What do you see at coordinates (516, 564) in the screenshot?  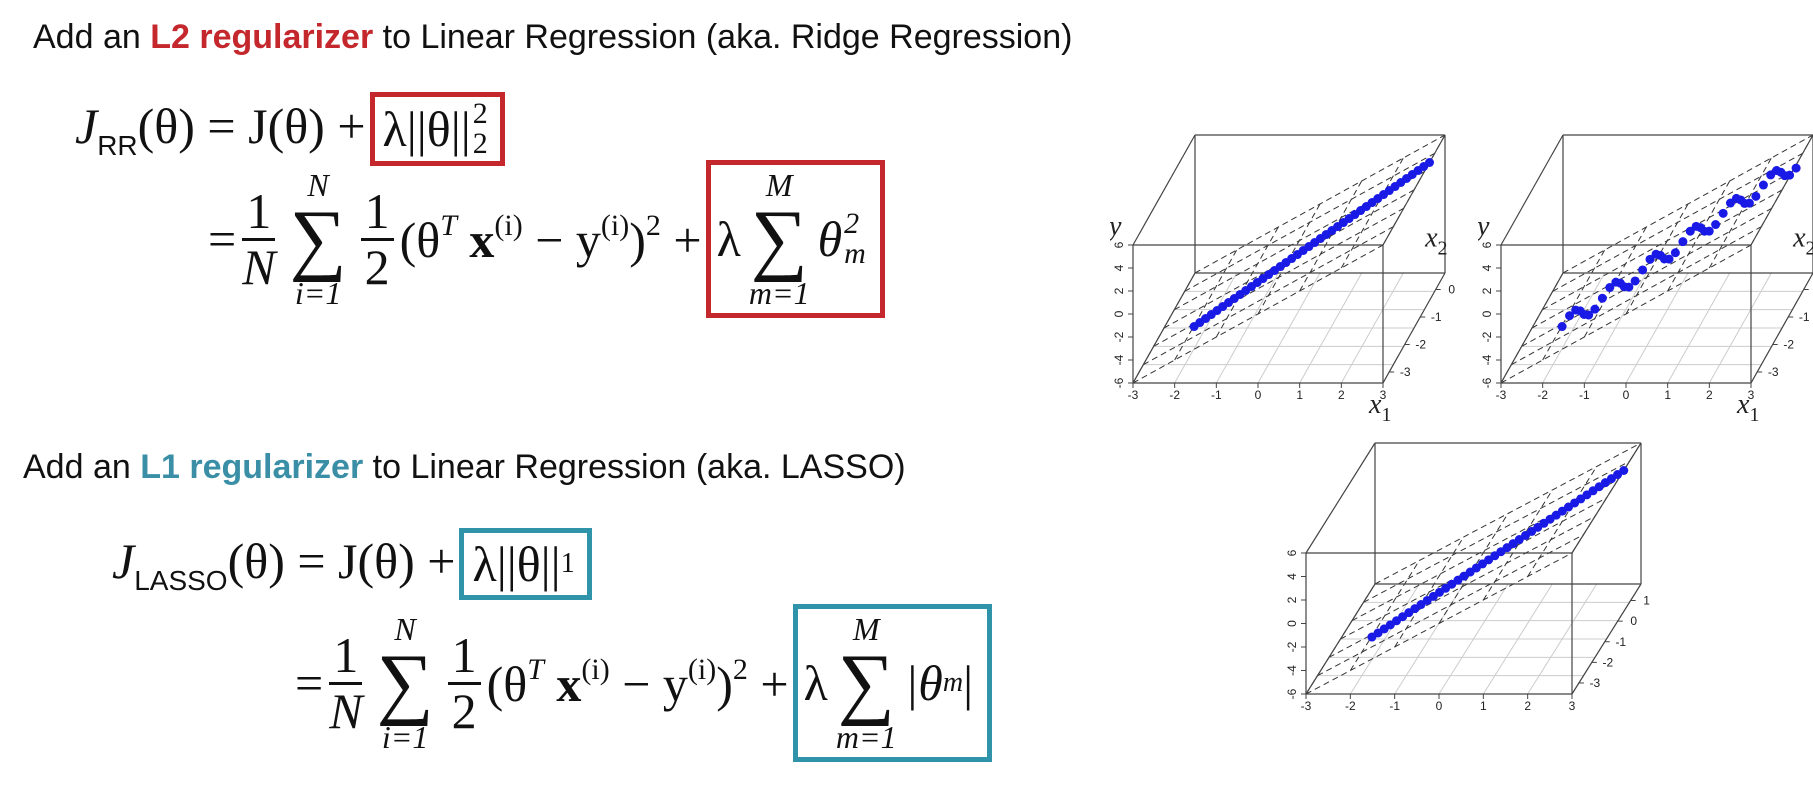 I see `penalty: λ||θ||` at bounding box center [516, 564].